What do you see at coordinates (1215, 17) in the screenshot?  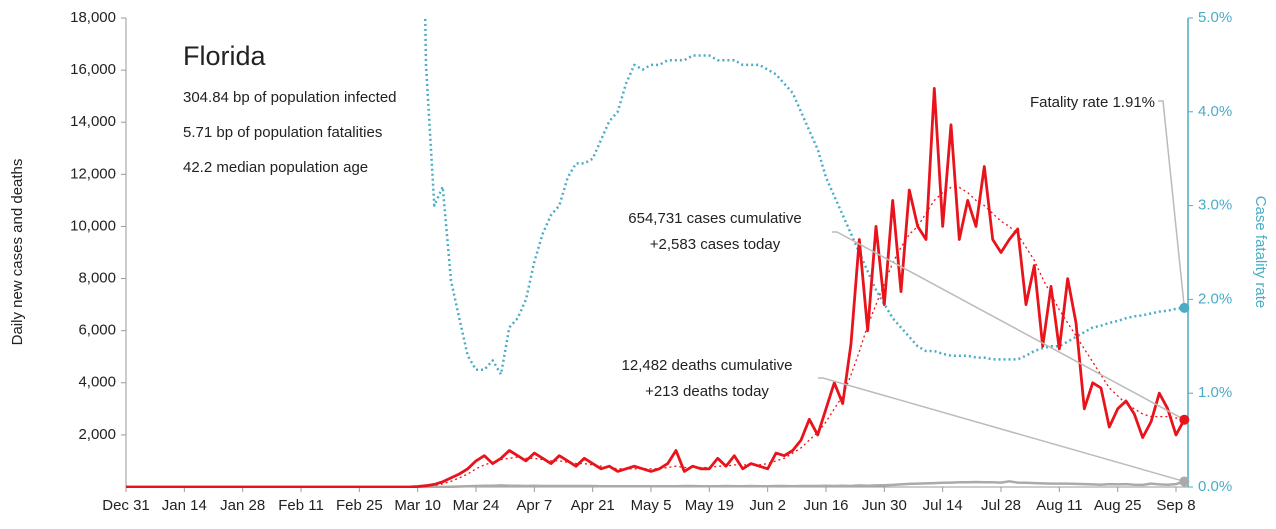 I see `y2-tick-label: 5.0%` at bounding box center [1215, 17].